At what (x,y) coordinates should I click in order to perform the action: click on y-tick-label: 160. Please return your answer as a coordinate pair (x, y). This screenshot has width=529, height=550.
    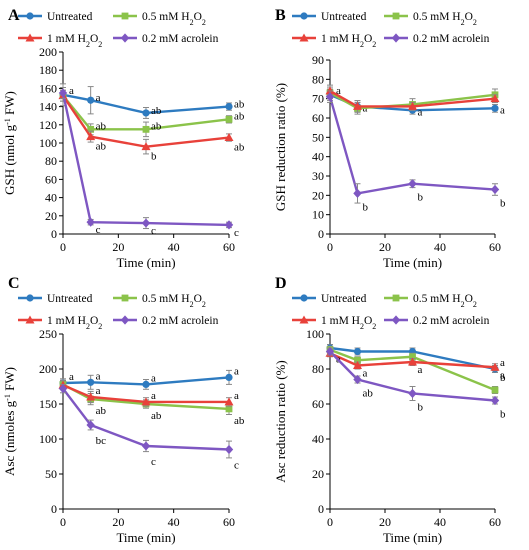
    Looking at the image, I should click on (48, 88).